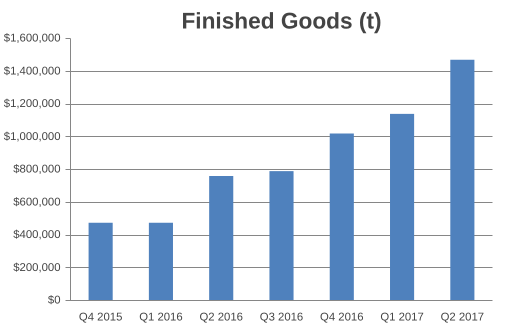  Describe the element at coordinates (32, 104) in the screenshot. I see `y-tick-label: $1,200,000` at that location.